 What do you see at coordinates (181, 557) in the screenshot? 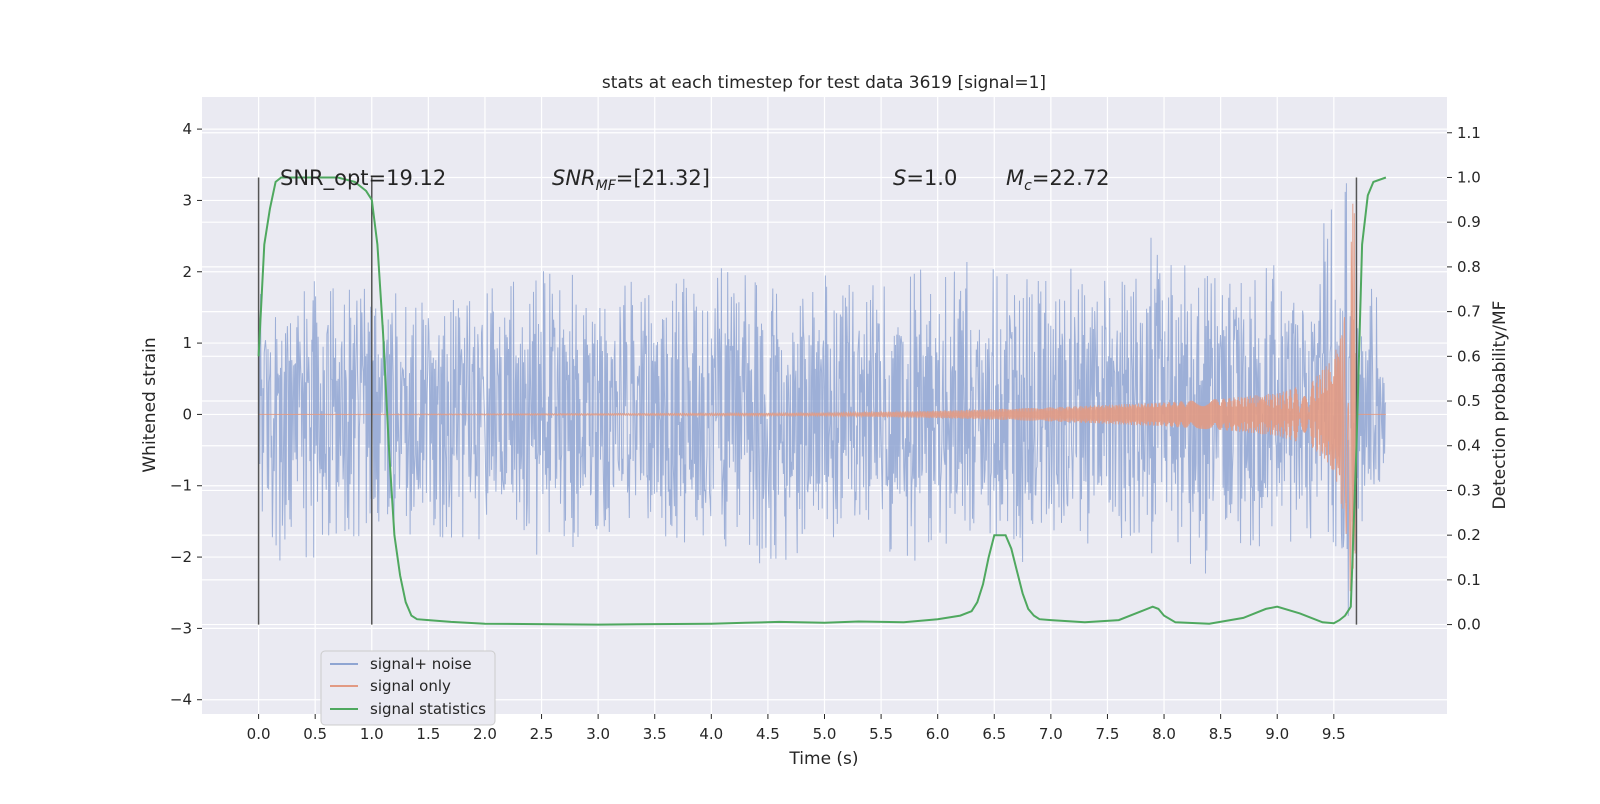
I see `y-tick-label: −2` at bounding box center [181, 557].